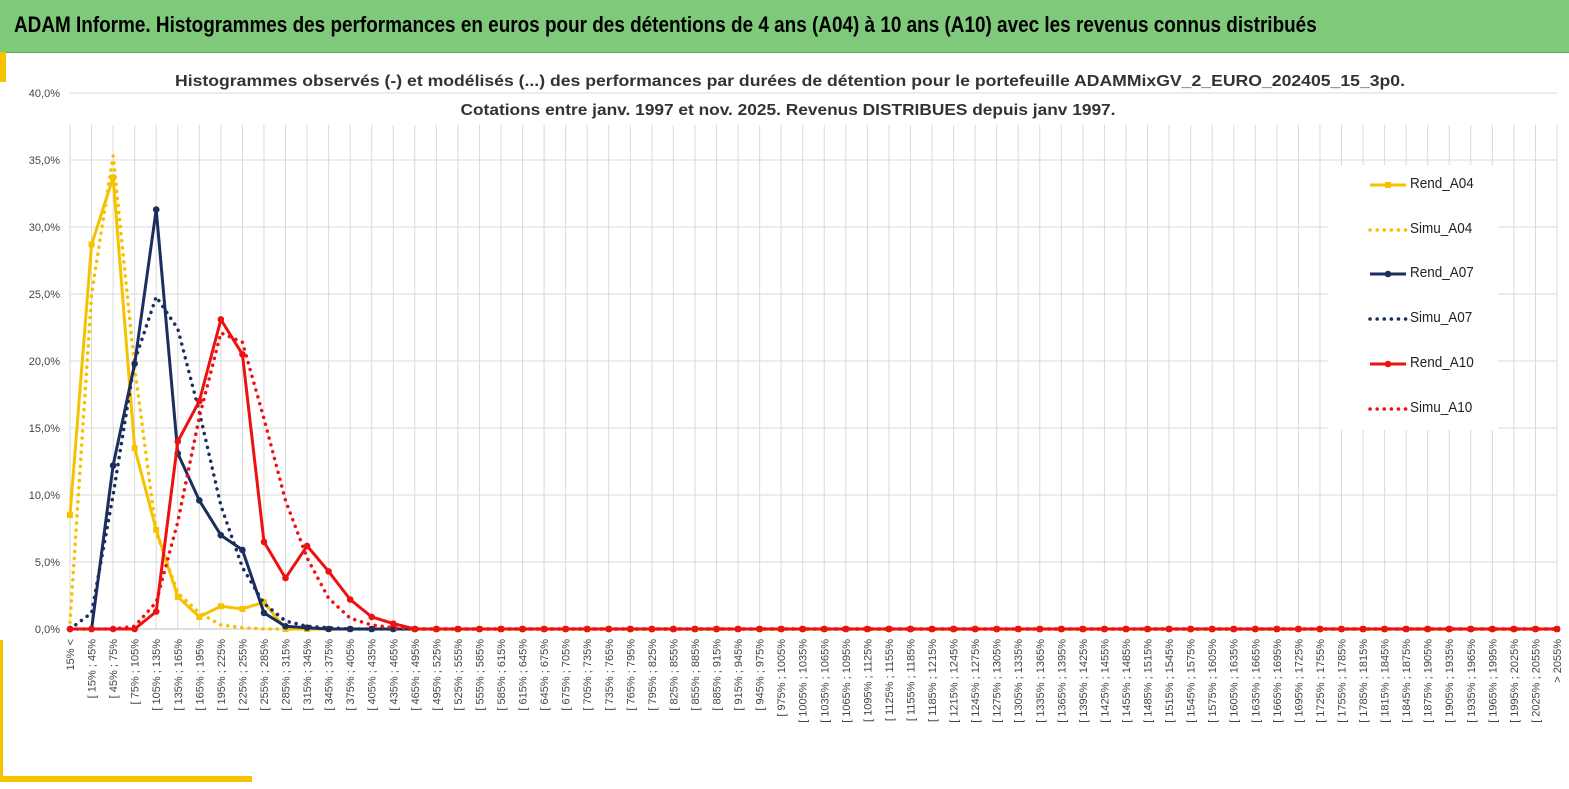 The image size is (1569, 789). Describe the element at coordinates (308, 675) in the screenshot. I see `x-tick-label: [ 315% ; 345%` at that location.